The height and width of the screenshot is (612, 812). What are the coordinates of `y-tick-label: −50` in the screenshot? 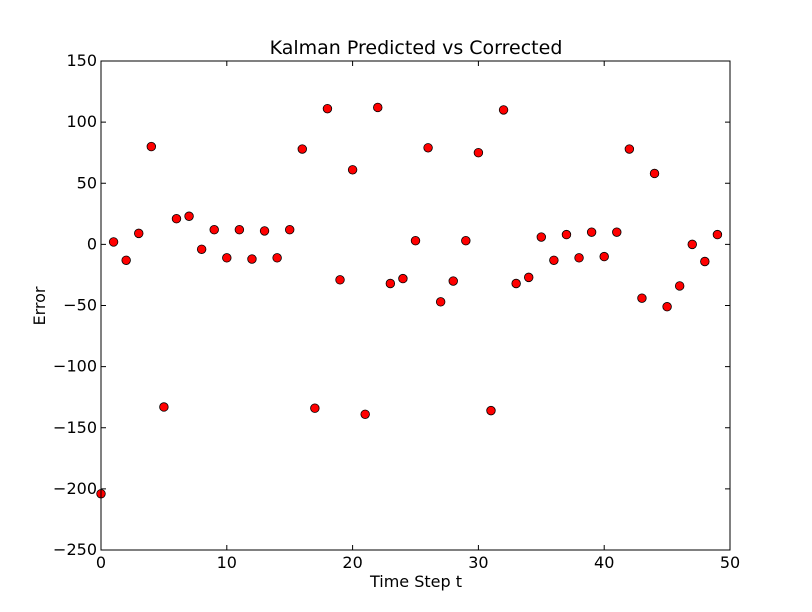 It's located at (80, 305).